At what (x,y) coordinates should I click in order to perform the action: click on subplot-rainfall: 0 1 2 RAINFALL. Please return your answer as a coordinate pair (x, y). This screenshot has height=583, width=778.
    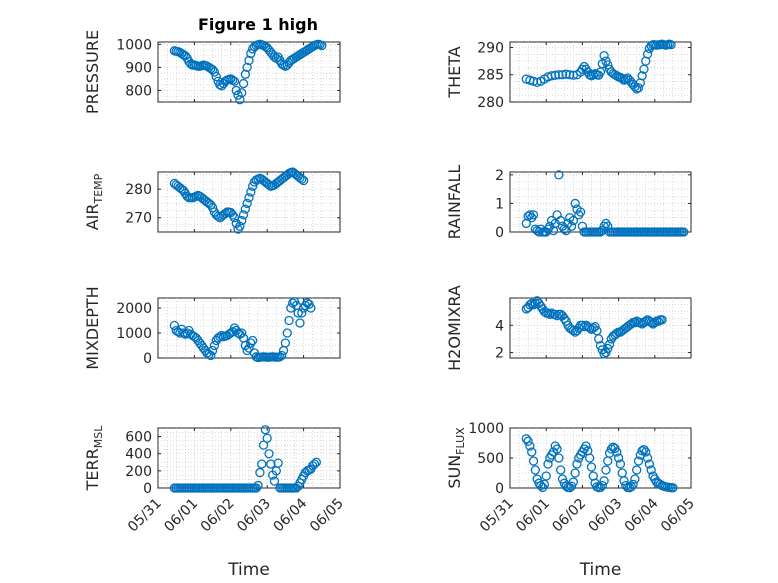
    Looking at the image, I should click on (568, 203).